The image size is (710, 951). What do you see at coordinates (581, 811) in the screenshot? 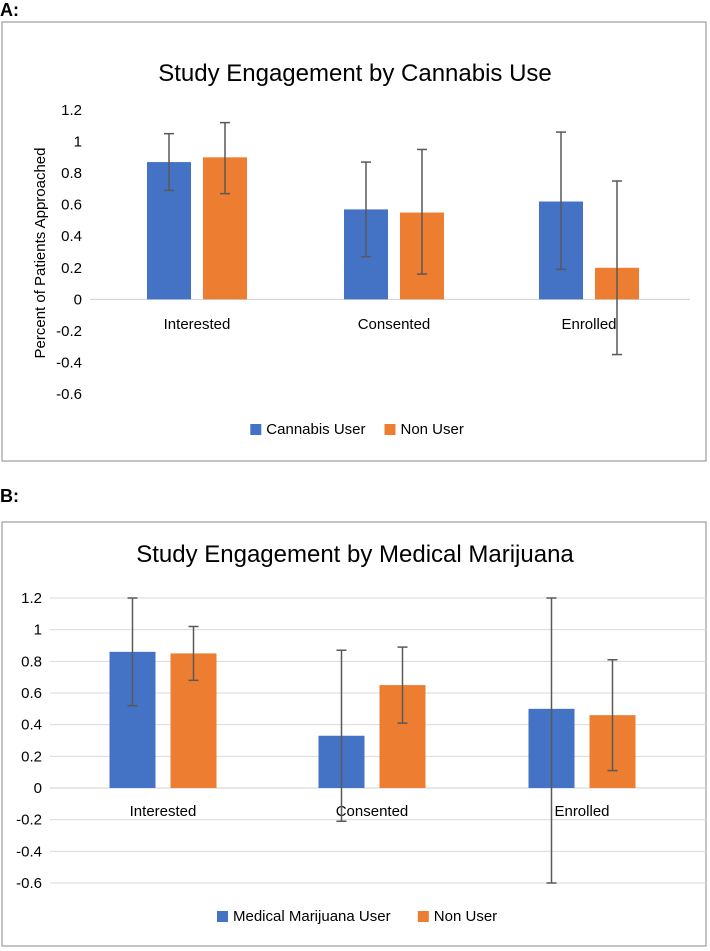
I see `chart2-category-label: Enrolled` at bounding box center [581, 811].